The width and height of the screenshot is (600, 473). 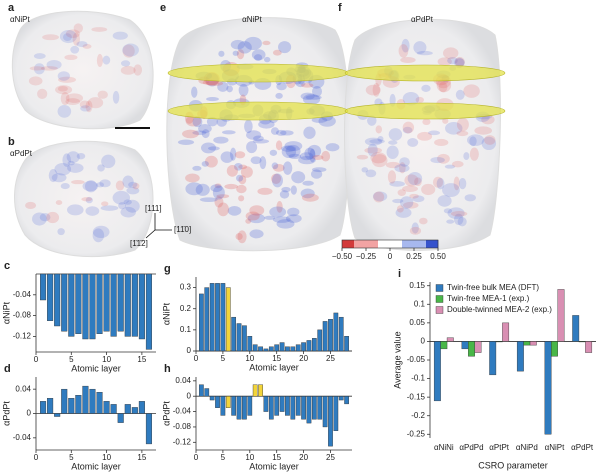 I want to click on panel-letter: b, so click(x=11, y=142).